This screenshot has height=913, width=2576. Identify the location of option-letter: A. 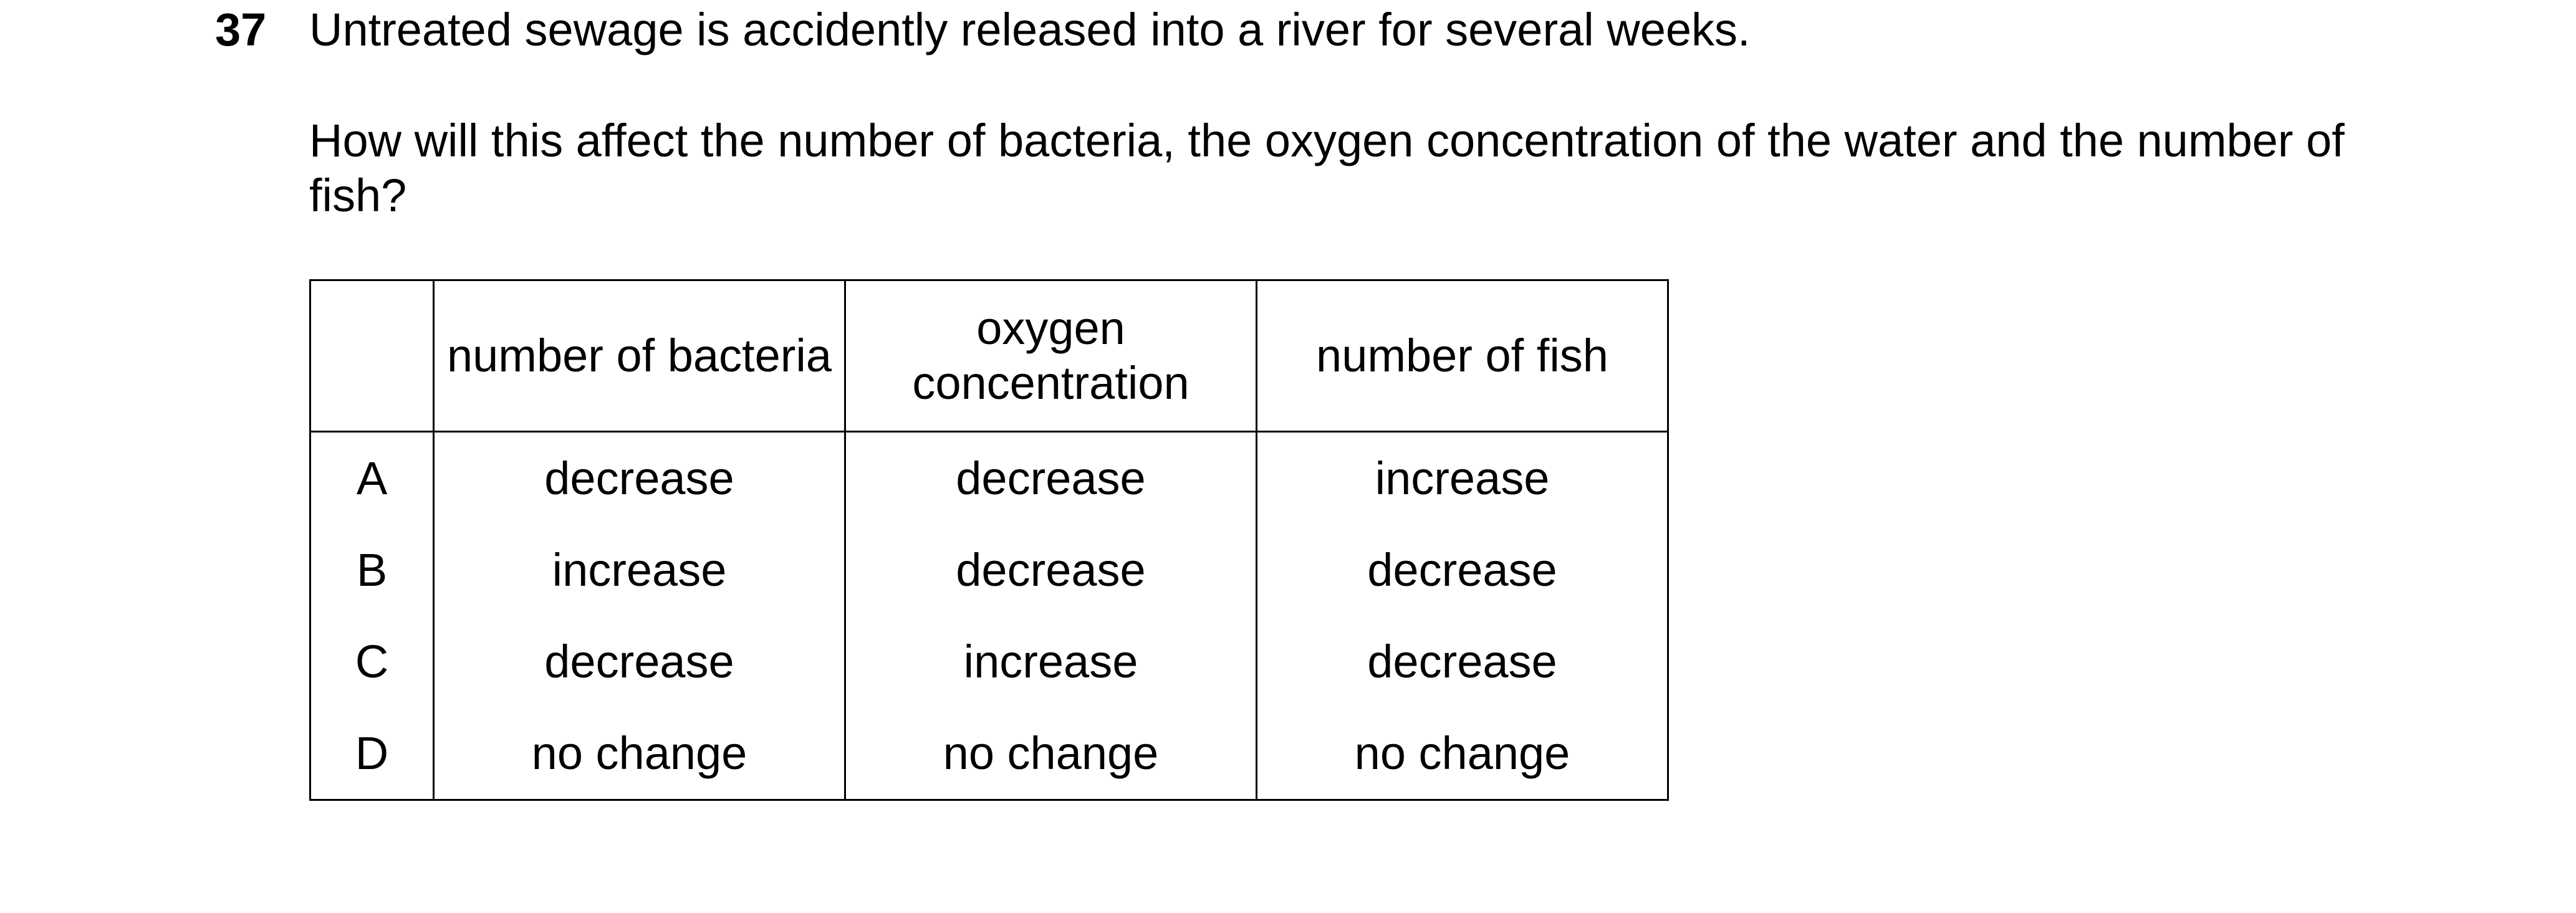
(372, 478).